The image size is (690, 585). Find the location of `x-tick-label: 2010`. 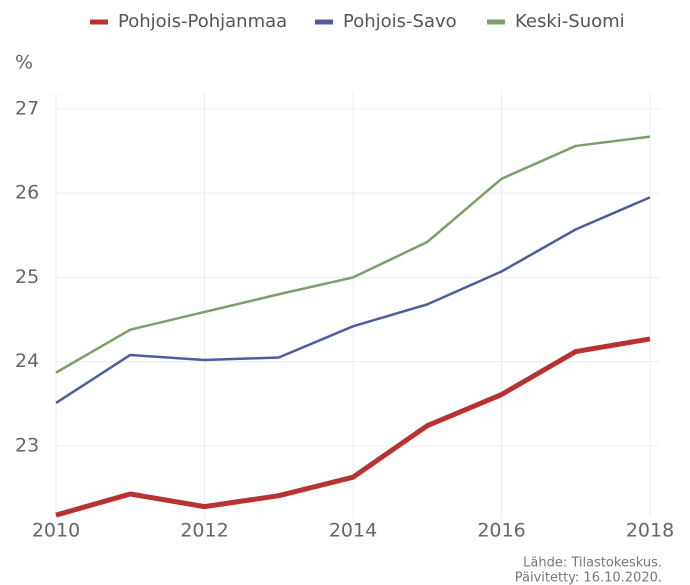

x-tick-label: 2010 is located at coordinates (56, 531).